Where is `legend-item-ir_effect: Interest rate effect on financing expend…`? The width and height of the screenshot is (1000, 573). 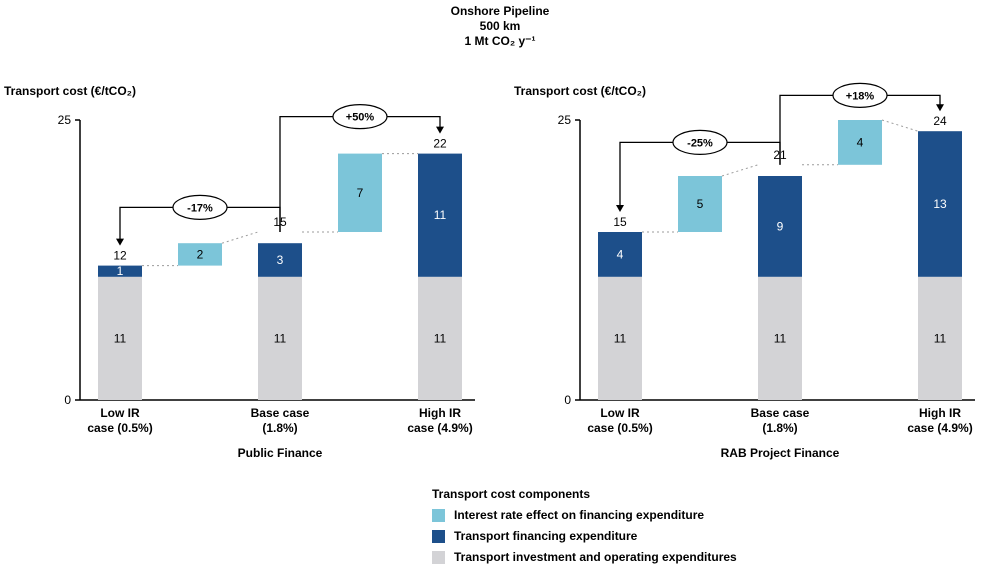 legend-item-ir_effect: Interest rate effect on financing expend… is located at coordinates (584, 515).